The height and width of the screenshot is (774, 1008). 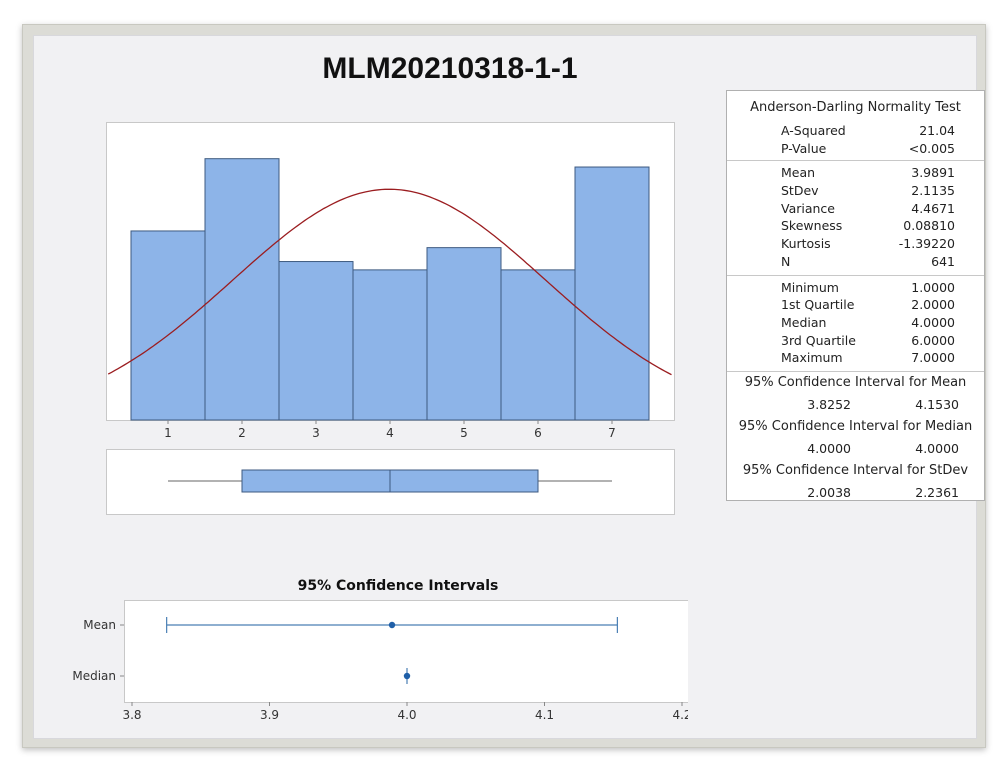 What do you see at coordinates (937, 130) in the screenshot?
I see `normality-stat-value: 21.04` at bounding box center [937, 130].